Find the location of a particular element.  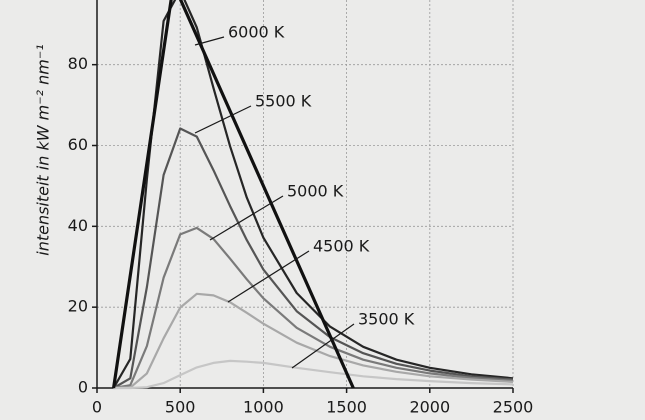

x-tick-label: 1500 is located at coordinates (346, 407).